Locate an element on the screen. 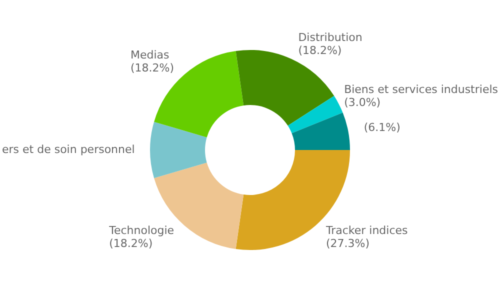 Image resolution: width=500 pixels, height=300 pixels. slice-label: Tracker indices is located at coordinates (366, 231).